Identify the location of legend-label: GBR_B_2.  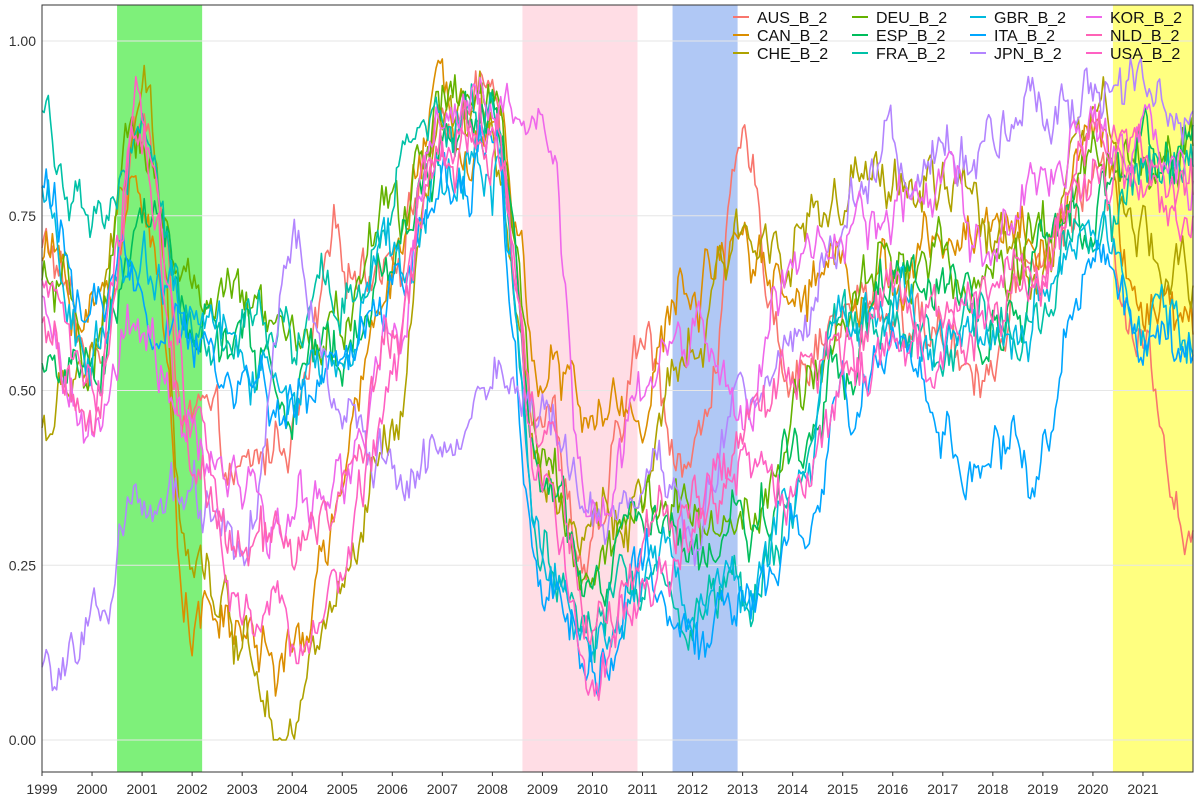
(1030, 18).